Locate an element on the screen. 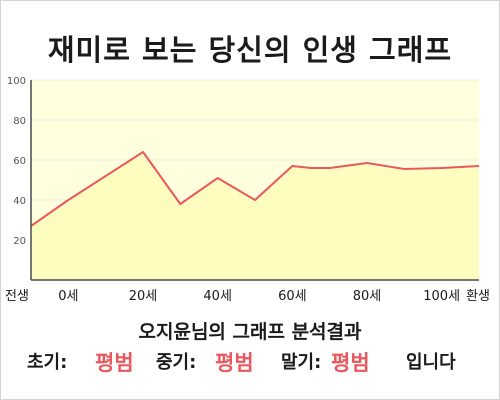 This screenshot has width=500, height=400. x-tick-label: 60세 is located at coordinates (292, 296).